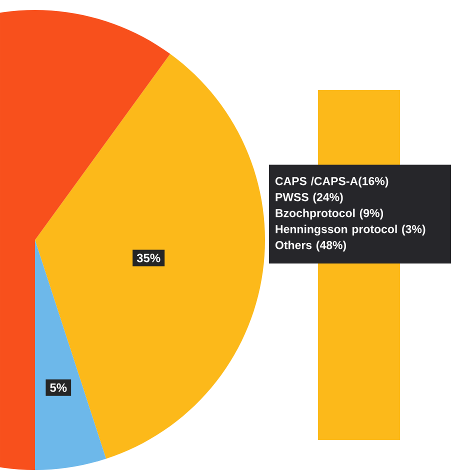  What do you see at coordinates (310, 246) in the screenshot?
I see `annotation: Others (48%)` at bounding box center [310, 246].